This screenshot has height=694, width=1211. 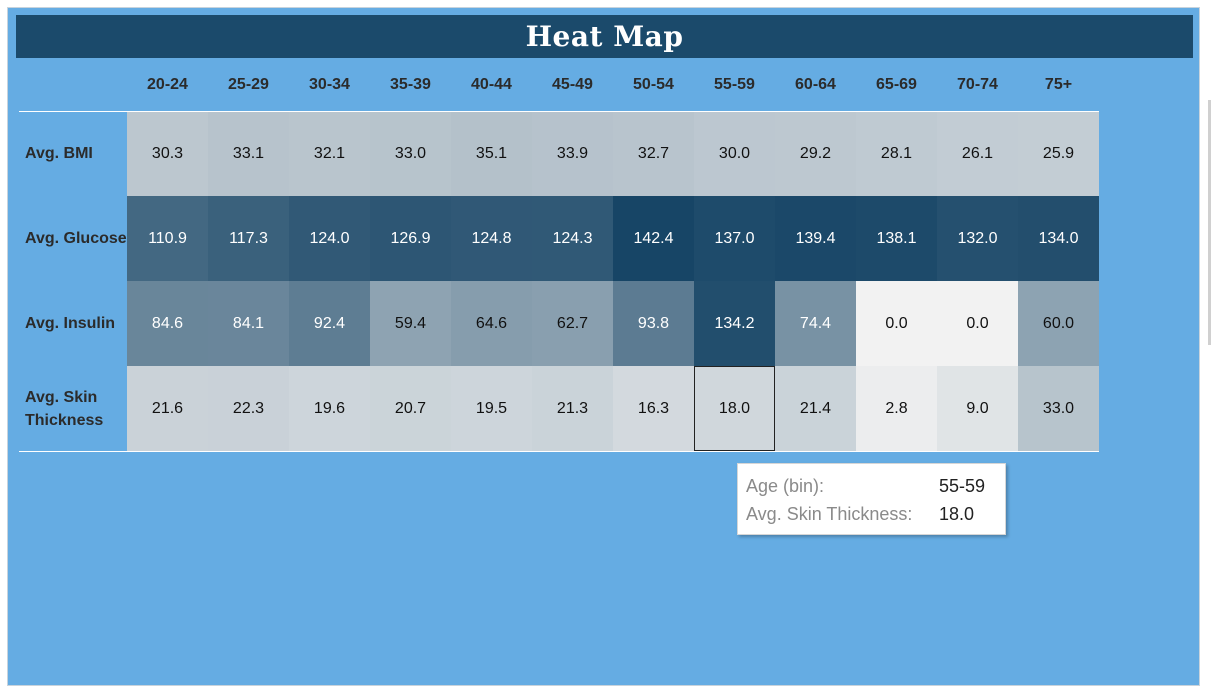 What do you see at coordinates (167, 238) in the screenshot?
I see `heatmap-cell: 110.9` at bounding box center [167, 238].